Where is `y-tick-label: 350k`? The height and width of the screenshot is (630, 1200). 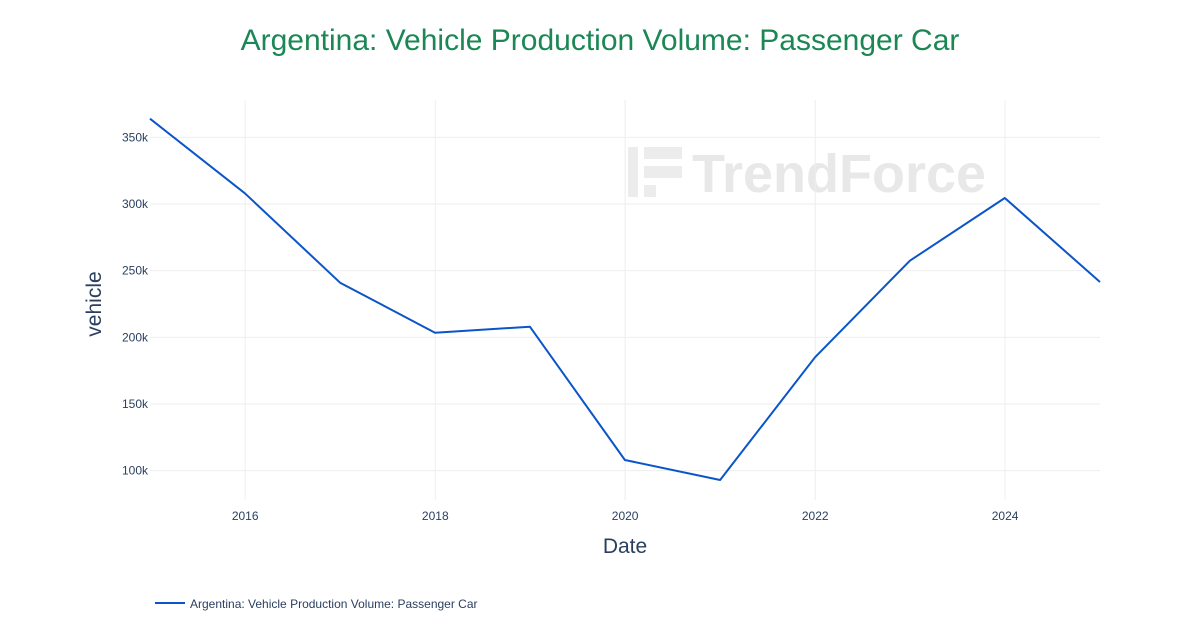
y-tick-label: 350k is located at coordinates (135, 137).